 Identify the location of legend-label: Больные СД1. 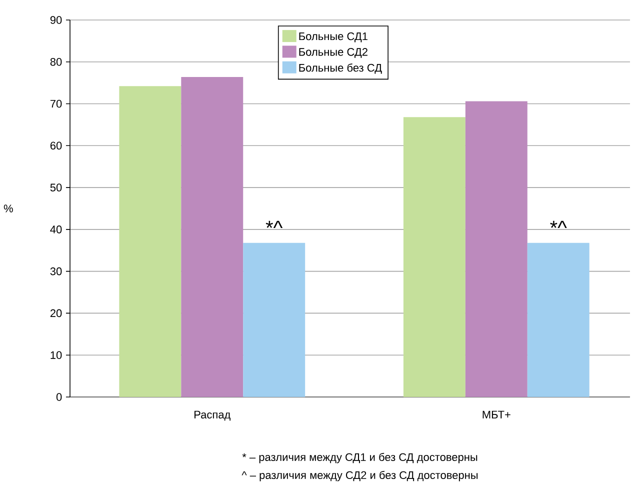
(333, 37).